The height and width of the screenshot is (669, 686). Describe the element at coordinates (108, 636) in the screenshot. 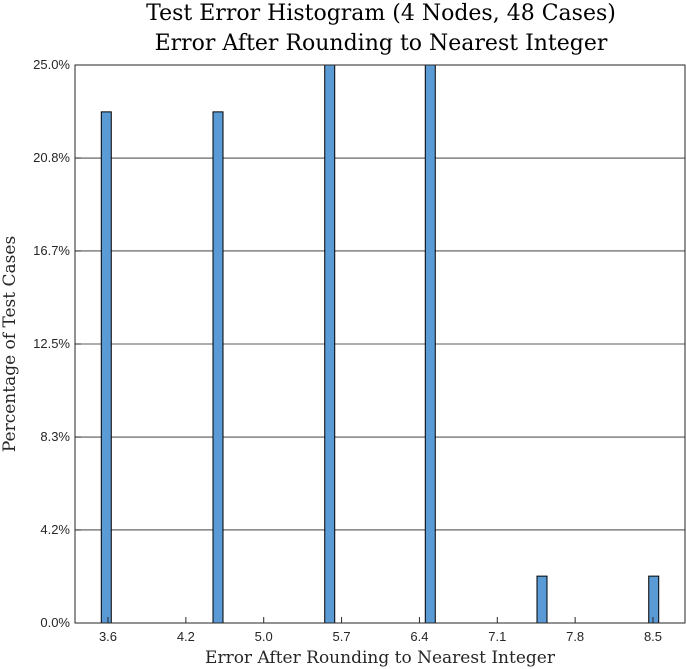

I see `x-tick-label: 3.6` at that location.